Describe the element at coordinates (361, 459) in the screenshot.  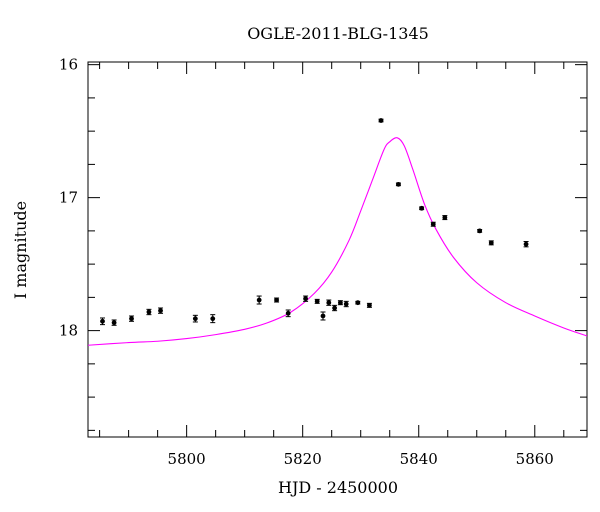
I see `x-axis-tick-labels: 5800 5820 5840 5860` at that location.